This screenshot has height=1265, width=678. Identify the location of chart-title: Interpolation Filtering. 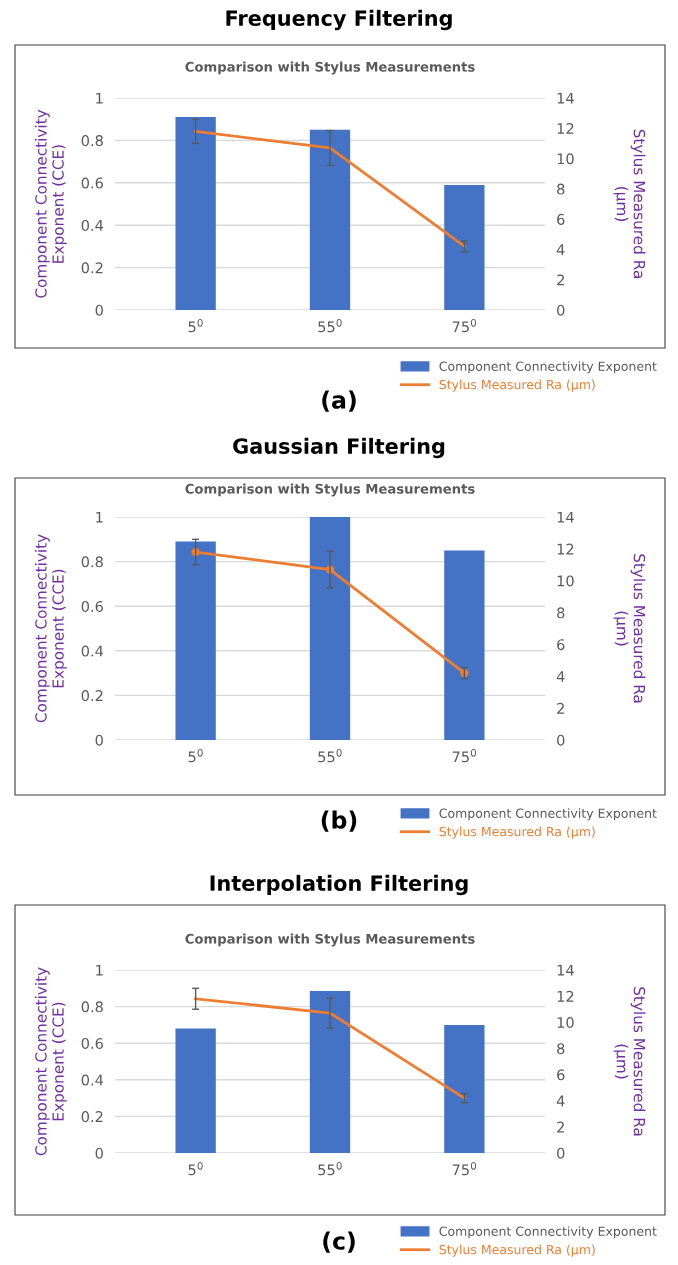
(339, 885).